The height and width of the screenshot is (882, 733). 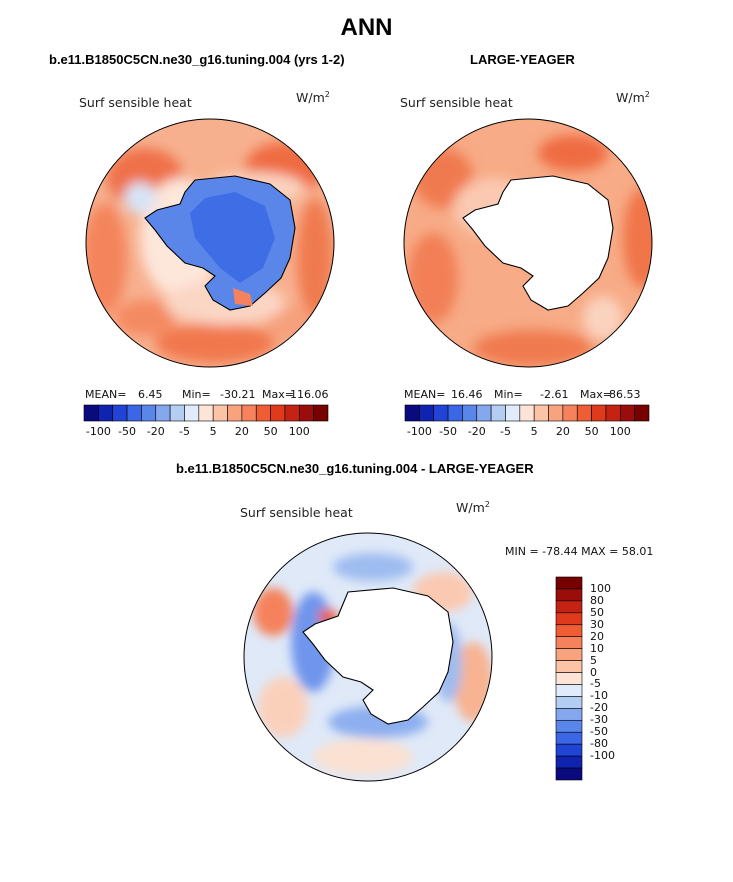 I want to click on panel2-min-label: Min=, so click(x=508, y=394).